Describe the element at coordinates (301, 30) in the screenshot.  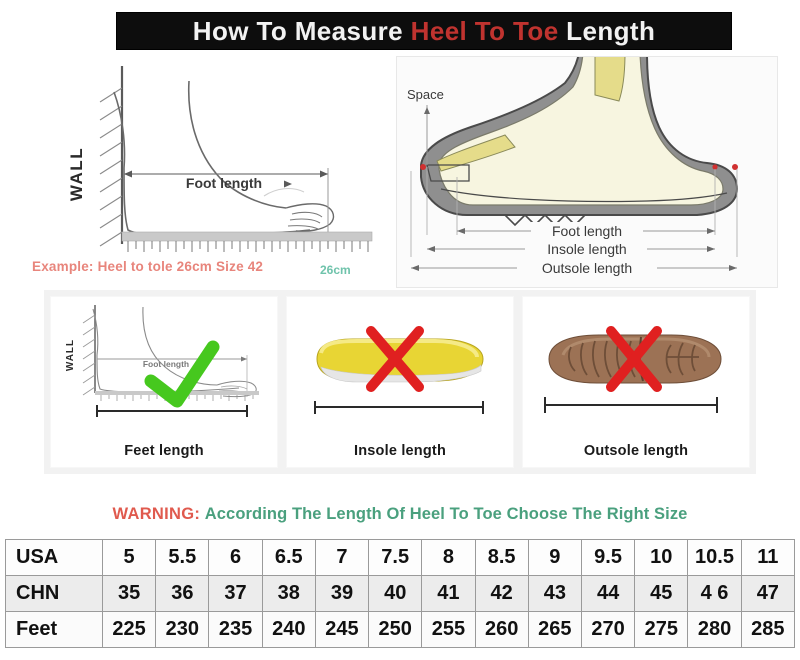
I see `page-title-part1: How To Measure` at that location.